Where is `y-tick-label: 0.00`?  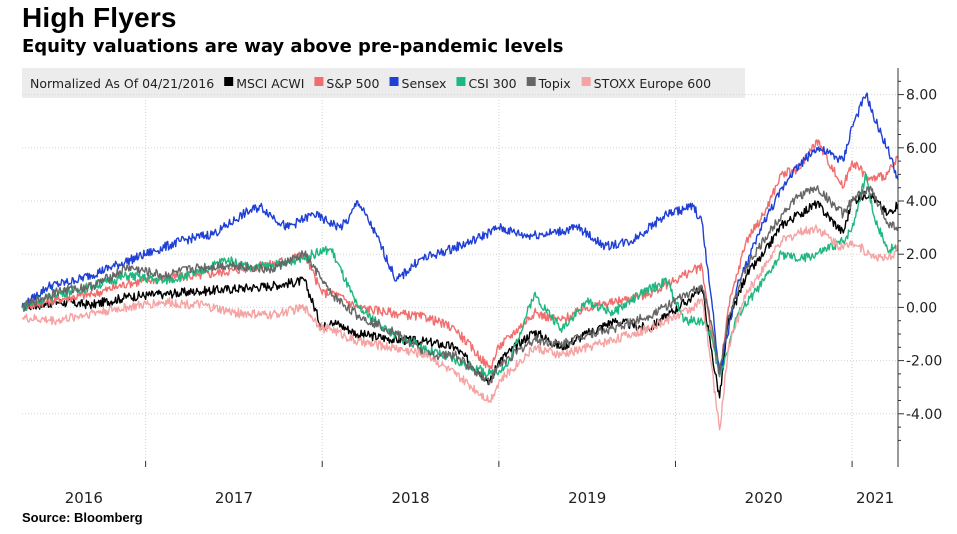
y-tick-label: 0.00 is located at coordinates (921, 308).